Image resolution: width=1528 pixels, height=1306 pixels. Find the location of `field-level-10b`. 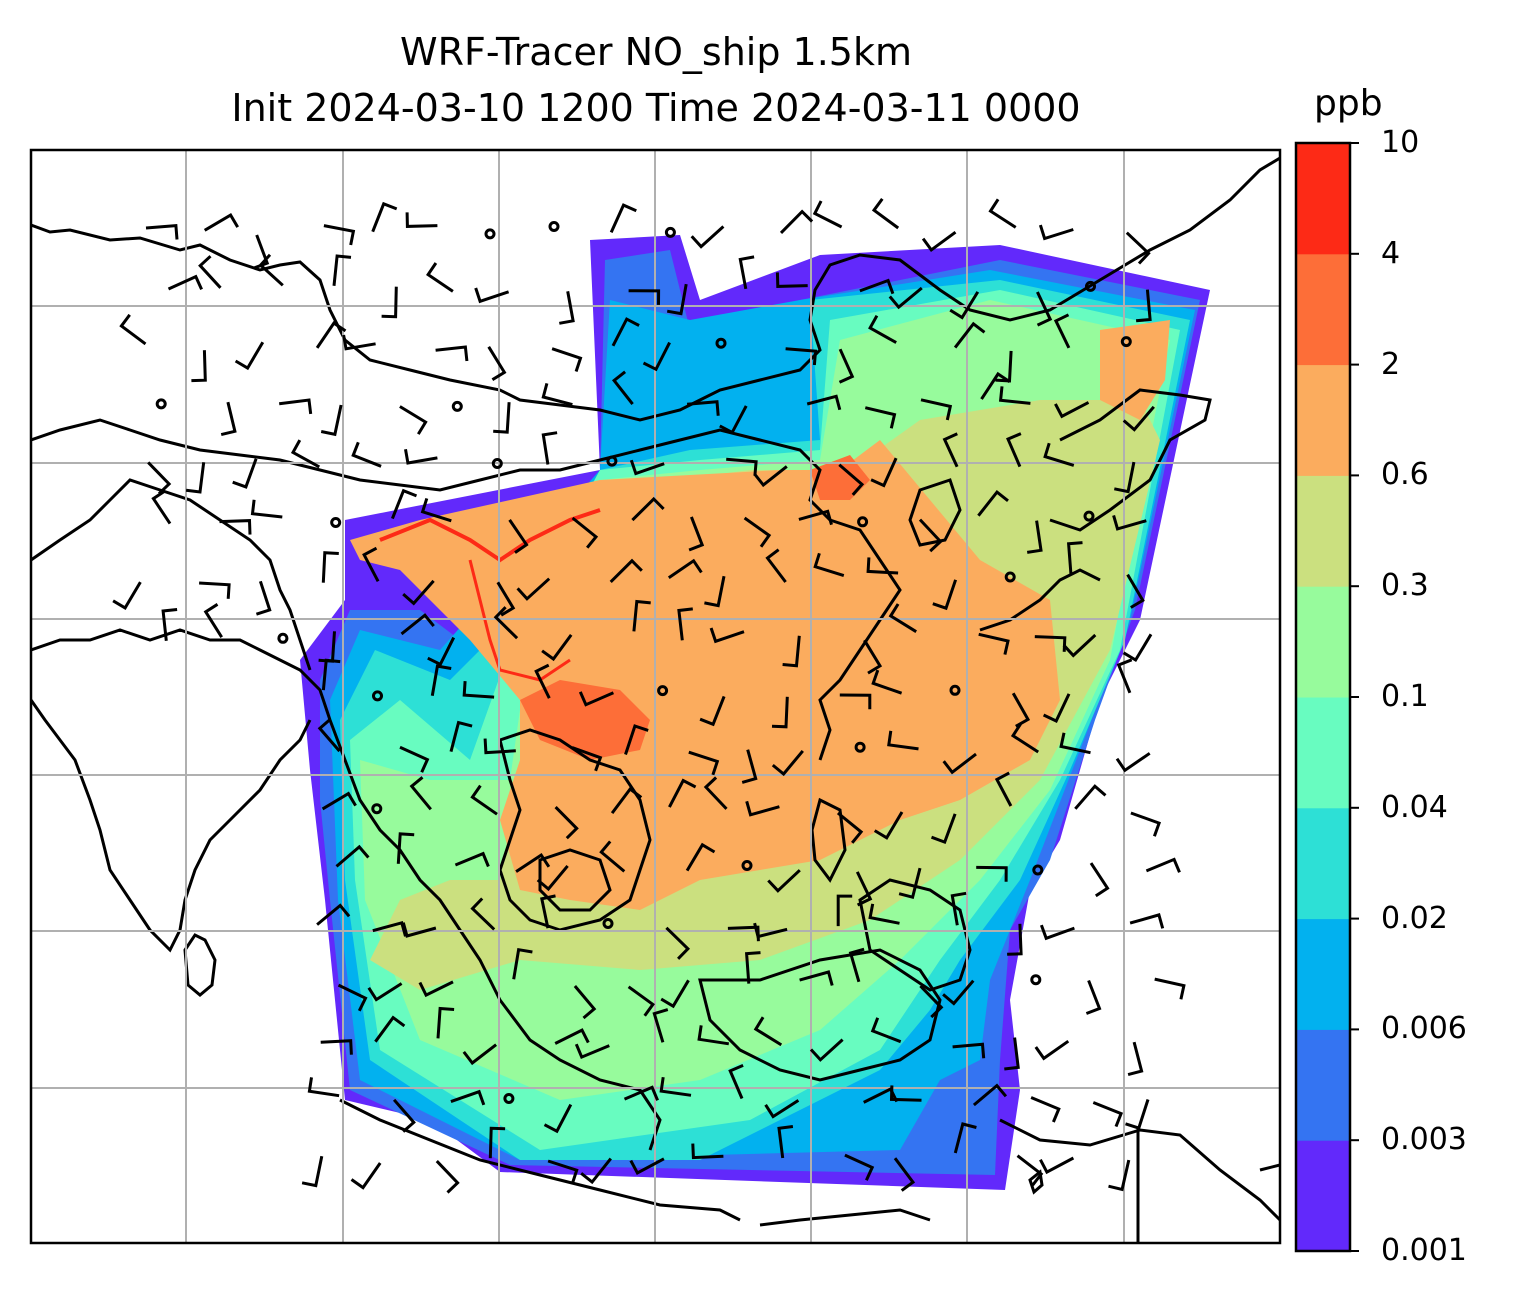

field-level-10b is located at coordinates (519, 620).